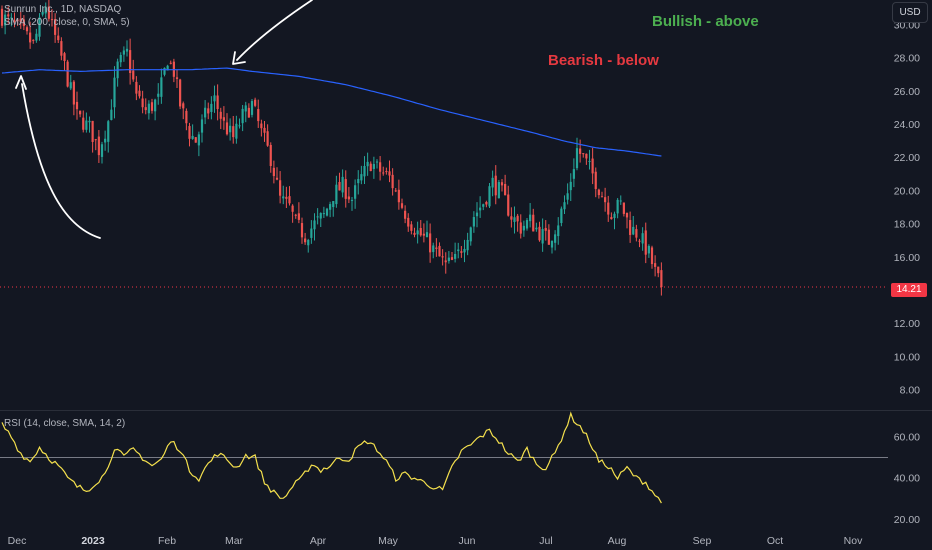 Image resolution: width=932 pixels, height=550 pixels. Describe the element at coordinates (239, 58) in the screenshot. I see `diagonal-arrow-head` at that location.